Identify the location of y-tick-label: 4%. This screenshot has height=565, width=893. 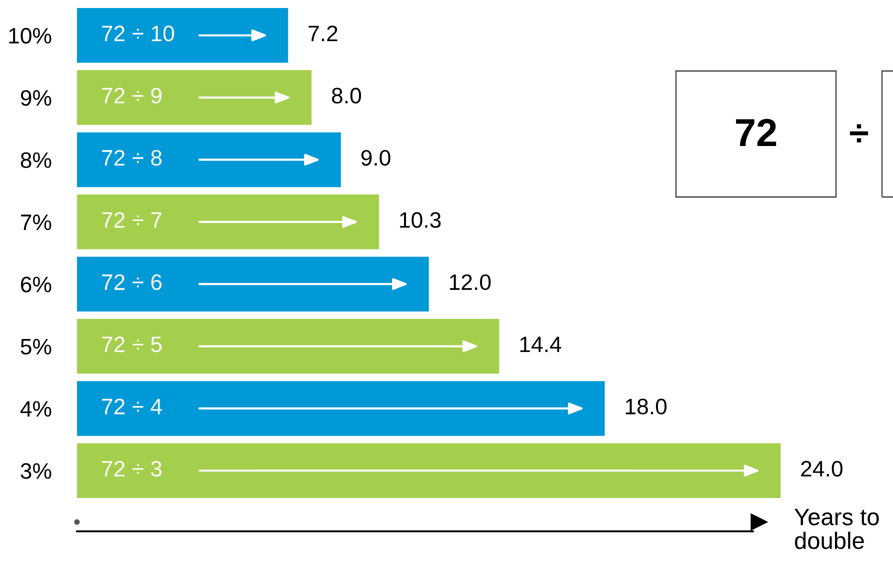
(36, 409).